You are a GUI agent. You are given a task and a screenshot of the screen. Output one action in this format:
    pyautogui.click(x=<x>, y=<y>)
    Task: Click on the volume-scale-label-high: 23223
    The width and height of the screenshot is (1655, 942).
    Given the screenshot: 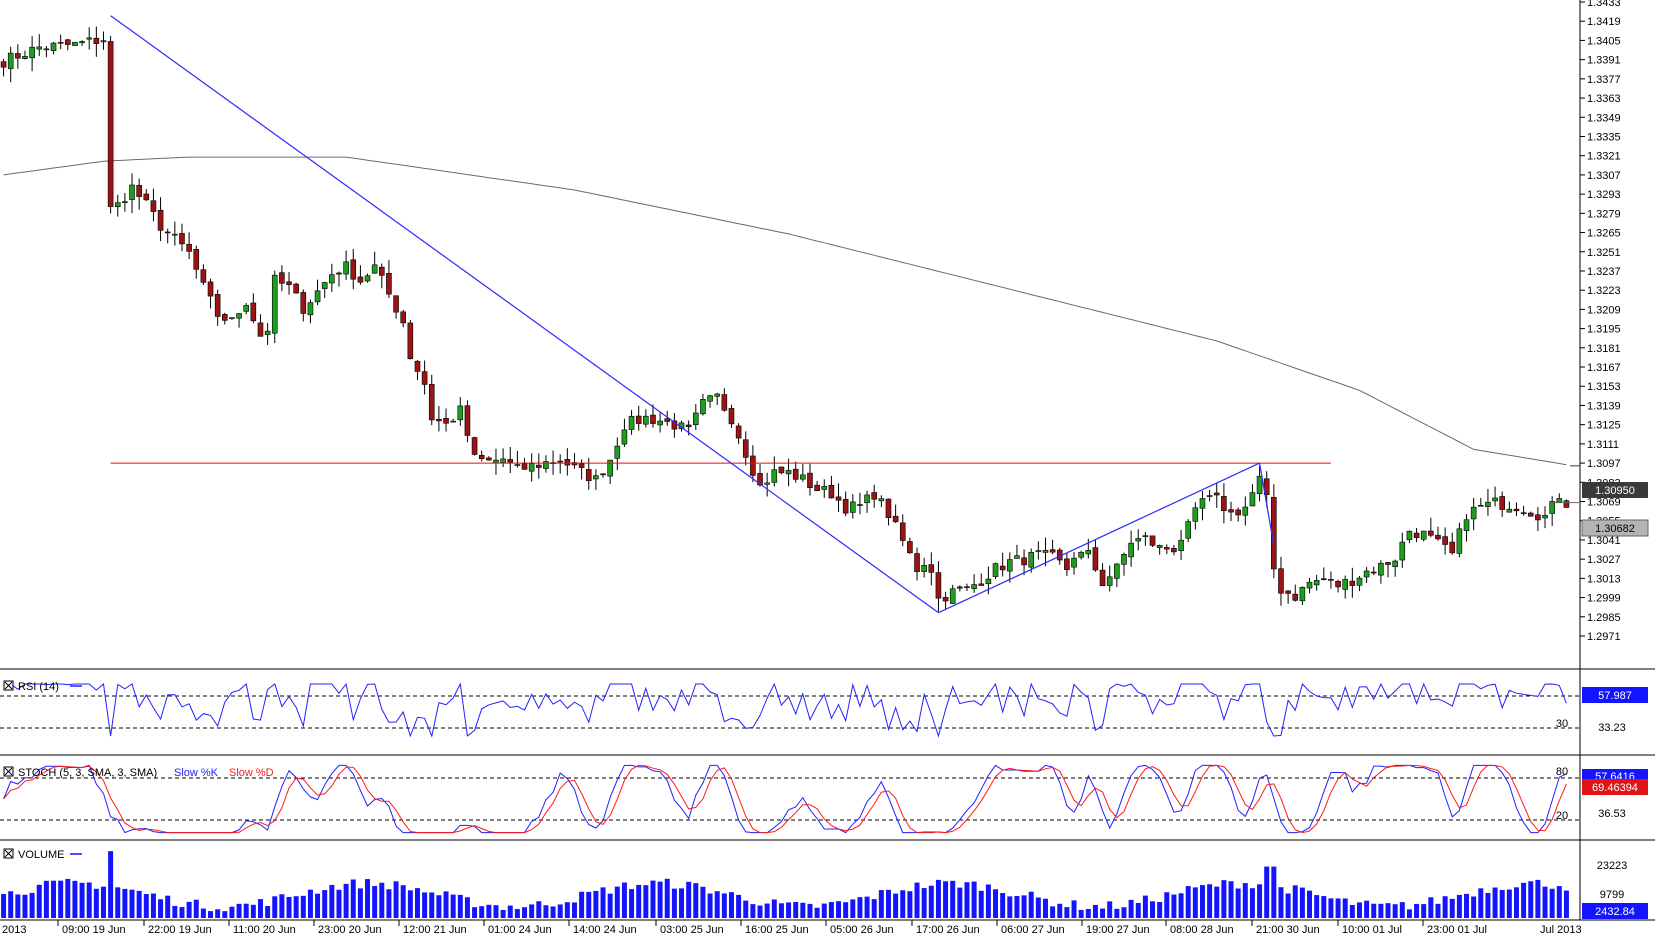 What is the action you would take?
    pyautogui.click(x=1612, y=866)
    